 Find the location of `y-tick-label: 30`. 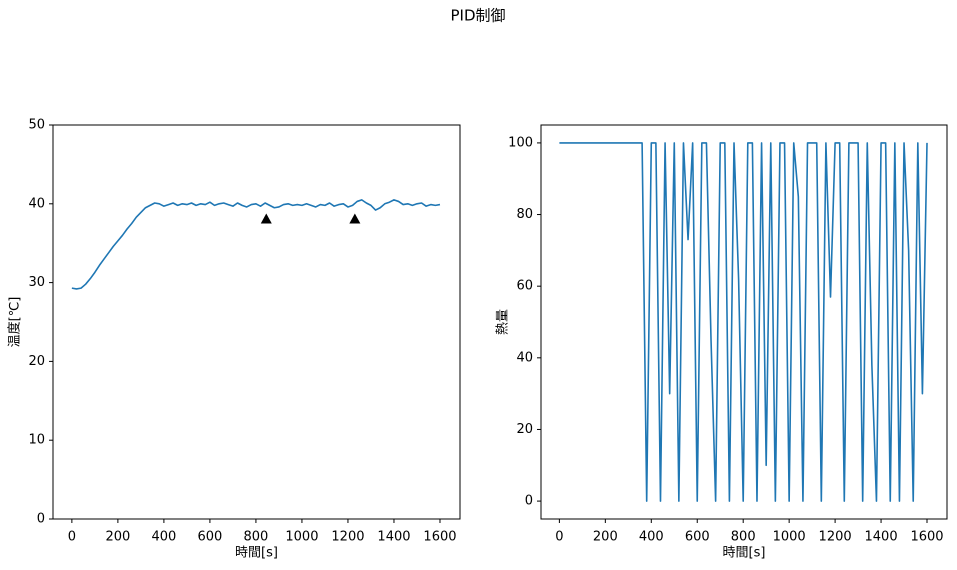

y-tick-label: 30 is located at coordinates (36, 282).